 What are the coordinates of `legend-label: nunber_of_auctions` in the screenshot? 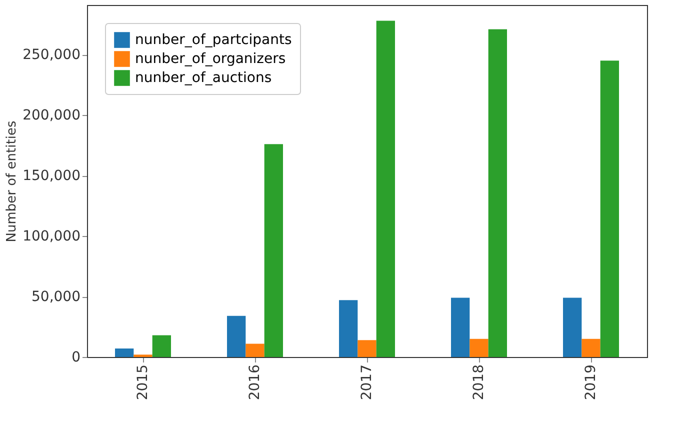 It's located at (203, 78).